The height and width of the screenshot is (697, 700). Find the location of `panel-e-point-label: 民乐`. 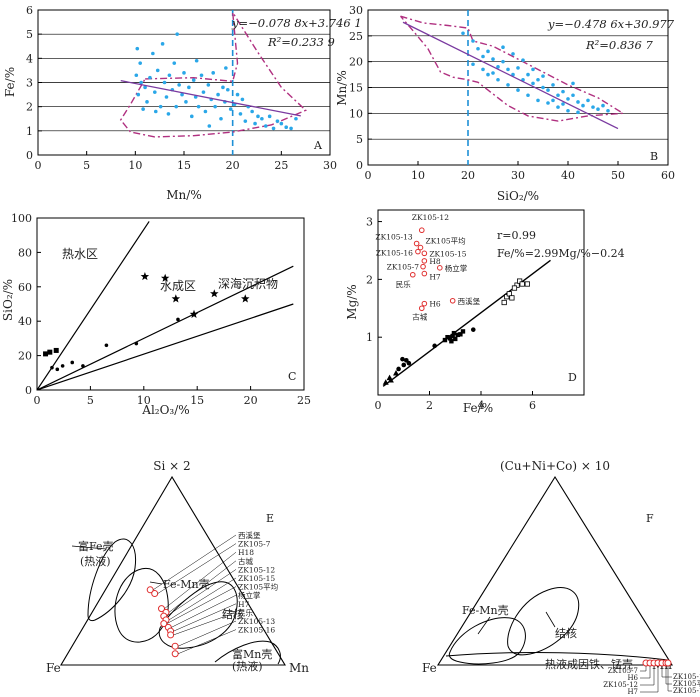

panel-e-point-label: 民乐 is located at coordinates (245, 612).